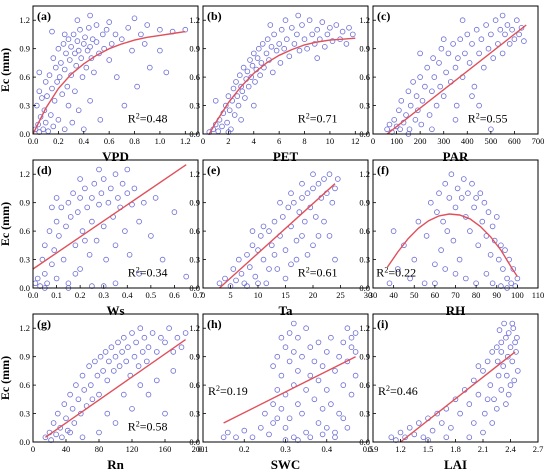 This screenshot has width=550, height=470. What do you see at coordinates (330, 141) in the screenshot?
I see `x-tick-label: 10` at bounding box center [330, 141].